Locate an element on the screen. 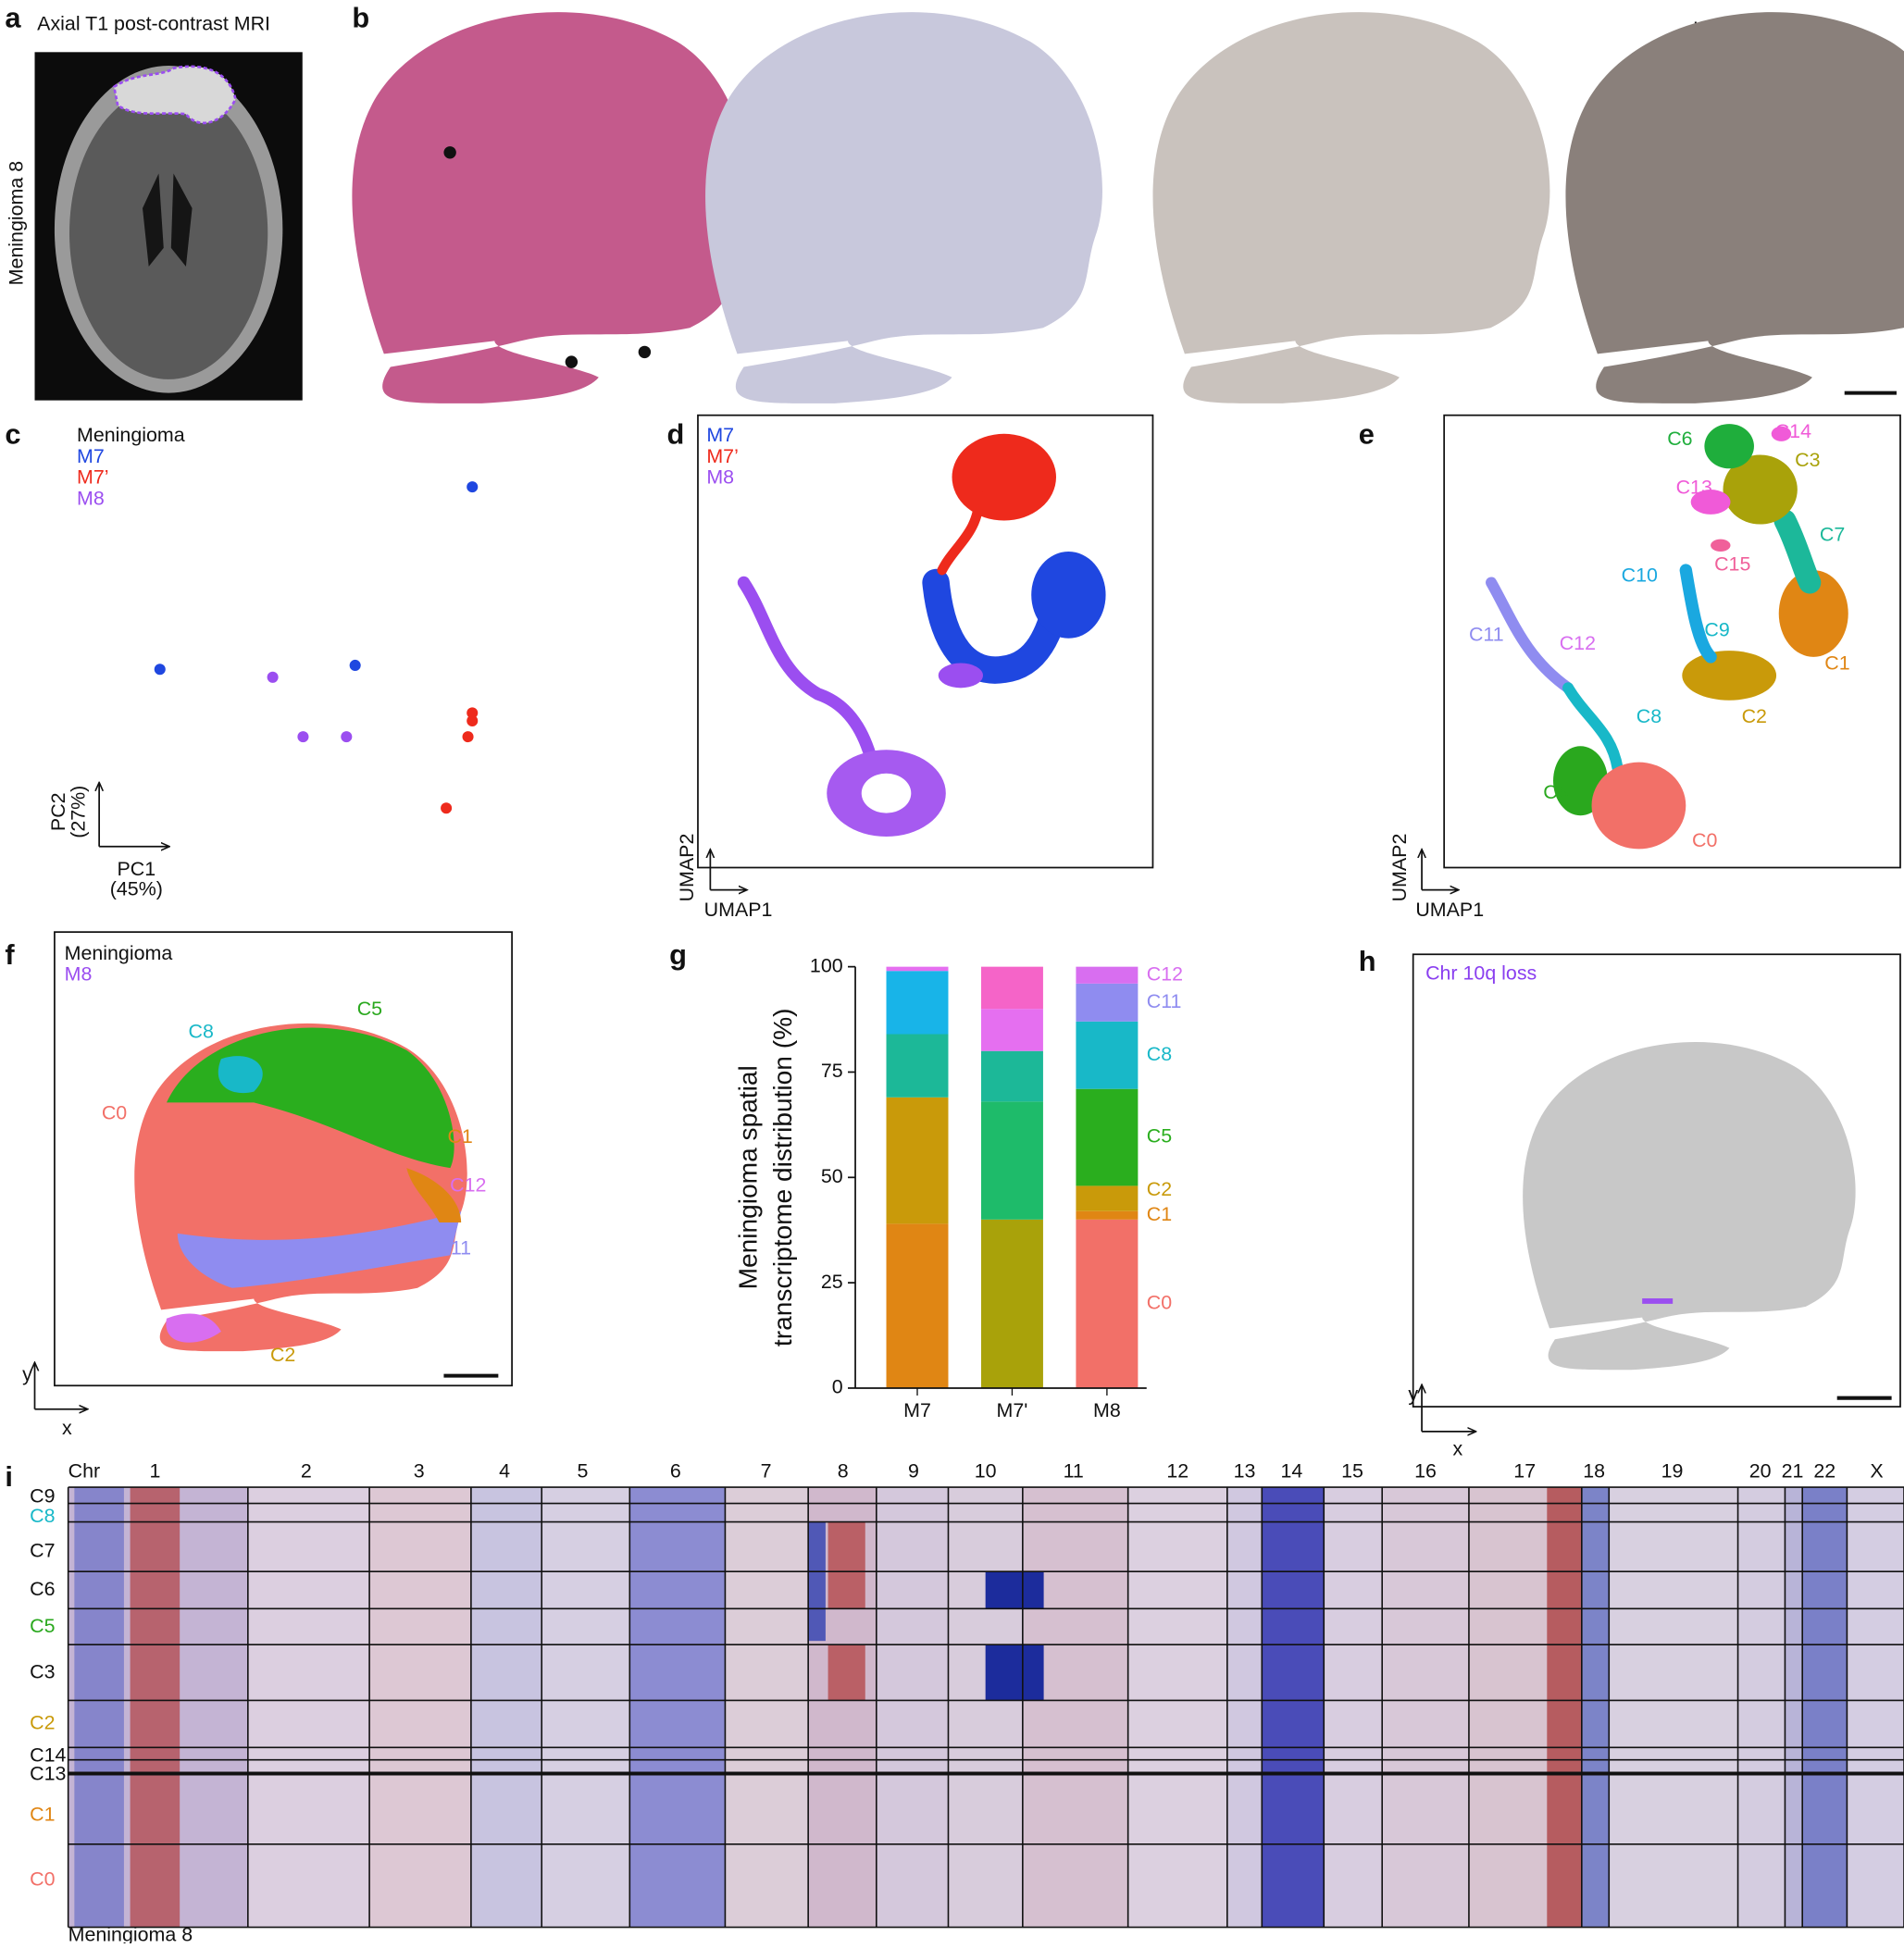 This screenshot has width=1904, height=1948. cluster-label: C15 is located at coordinates (1732, 563).